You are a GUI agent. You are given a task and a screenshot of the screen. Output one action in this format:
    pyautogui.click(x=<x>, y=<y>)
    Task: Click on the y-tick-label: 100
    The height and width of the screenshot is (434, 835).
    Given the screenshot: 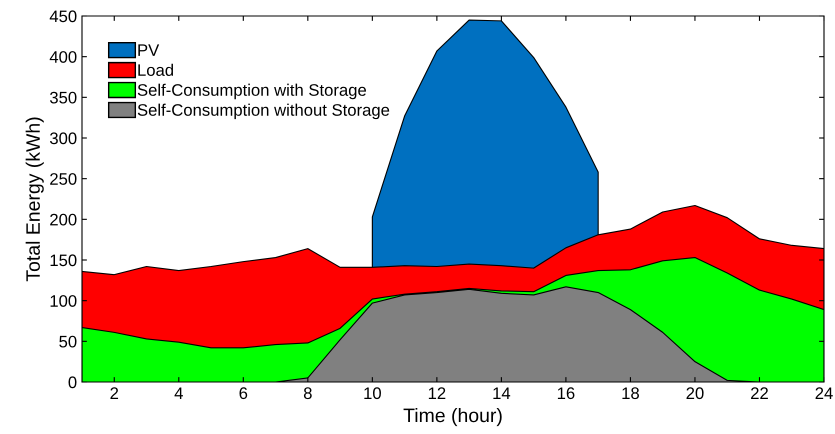 What is the action you would take?
    pyautogui.click(x=63, y=301)
    